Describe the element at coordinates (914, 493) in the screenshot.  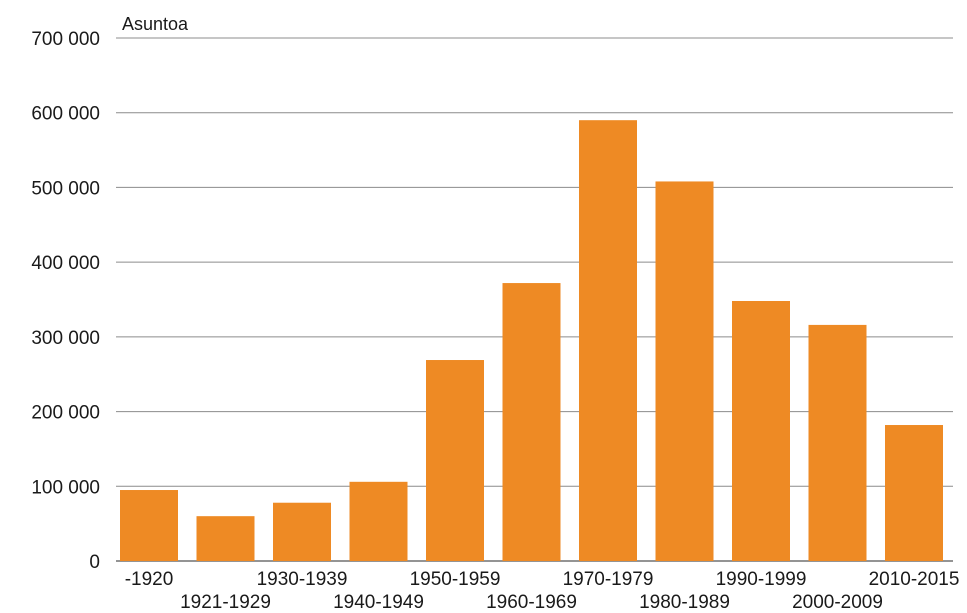
I see `bar-2010-2015` at that location.